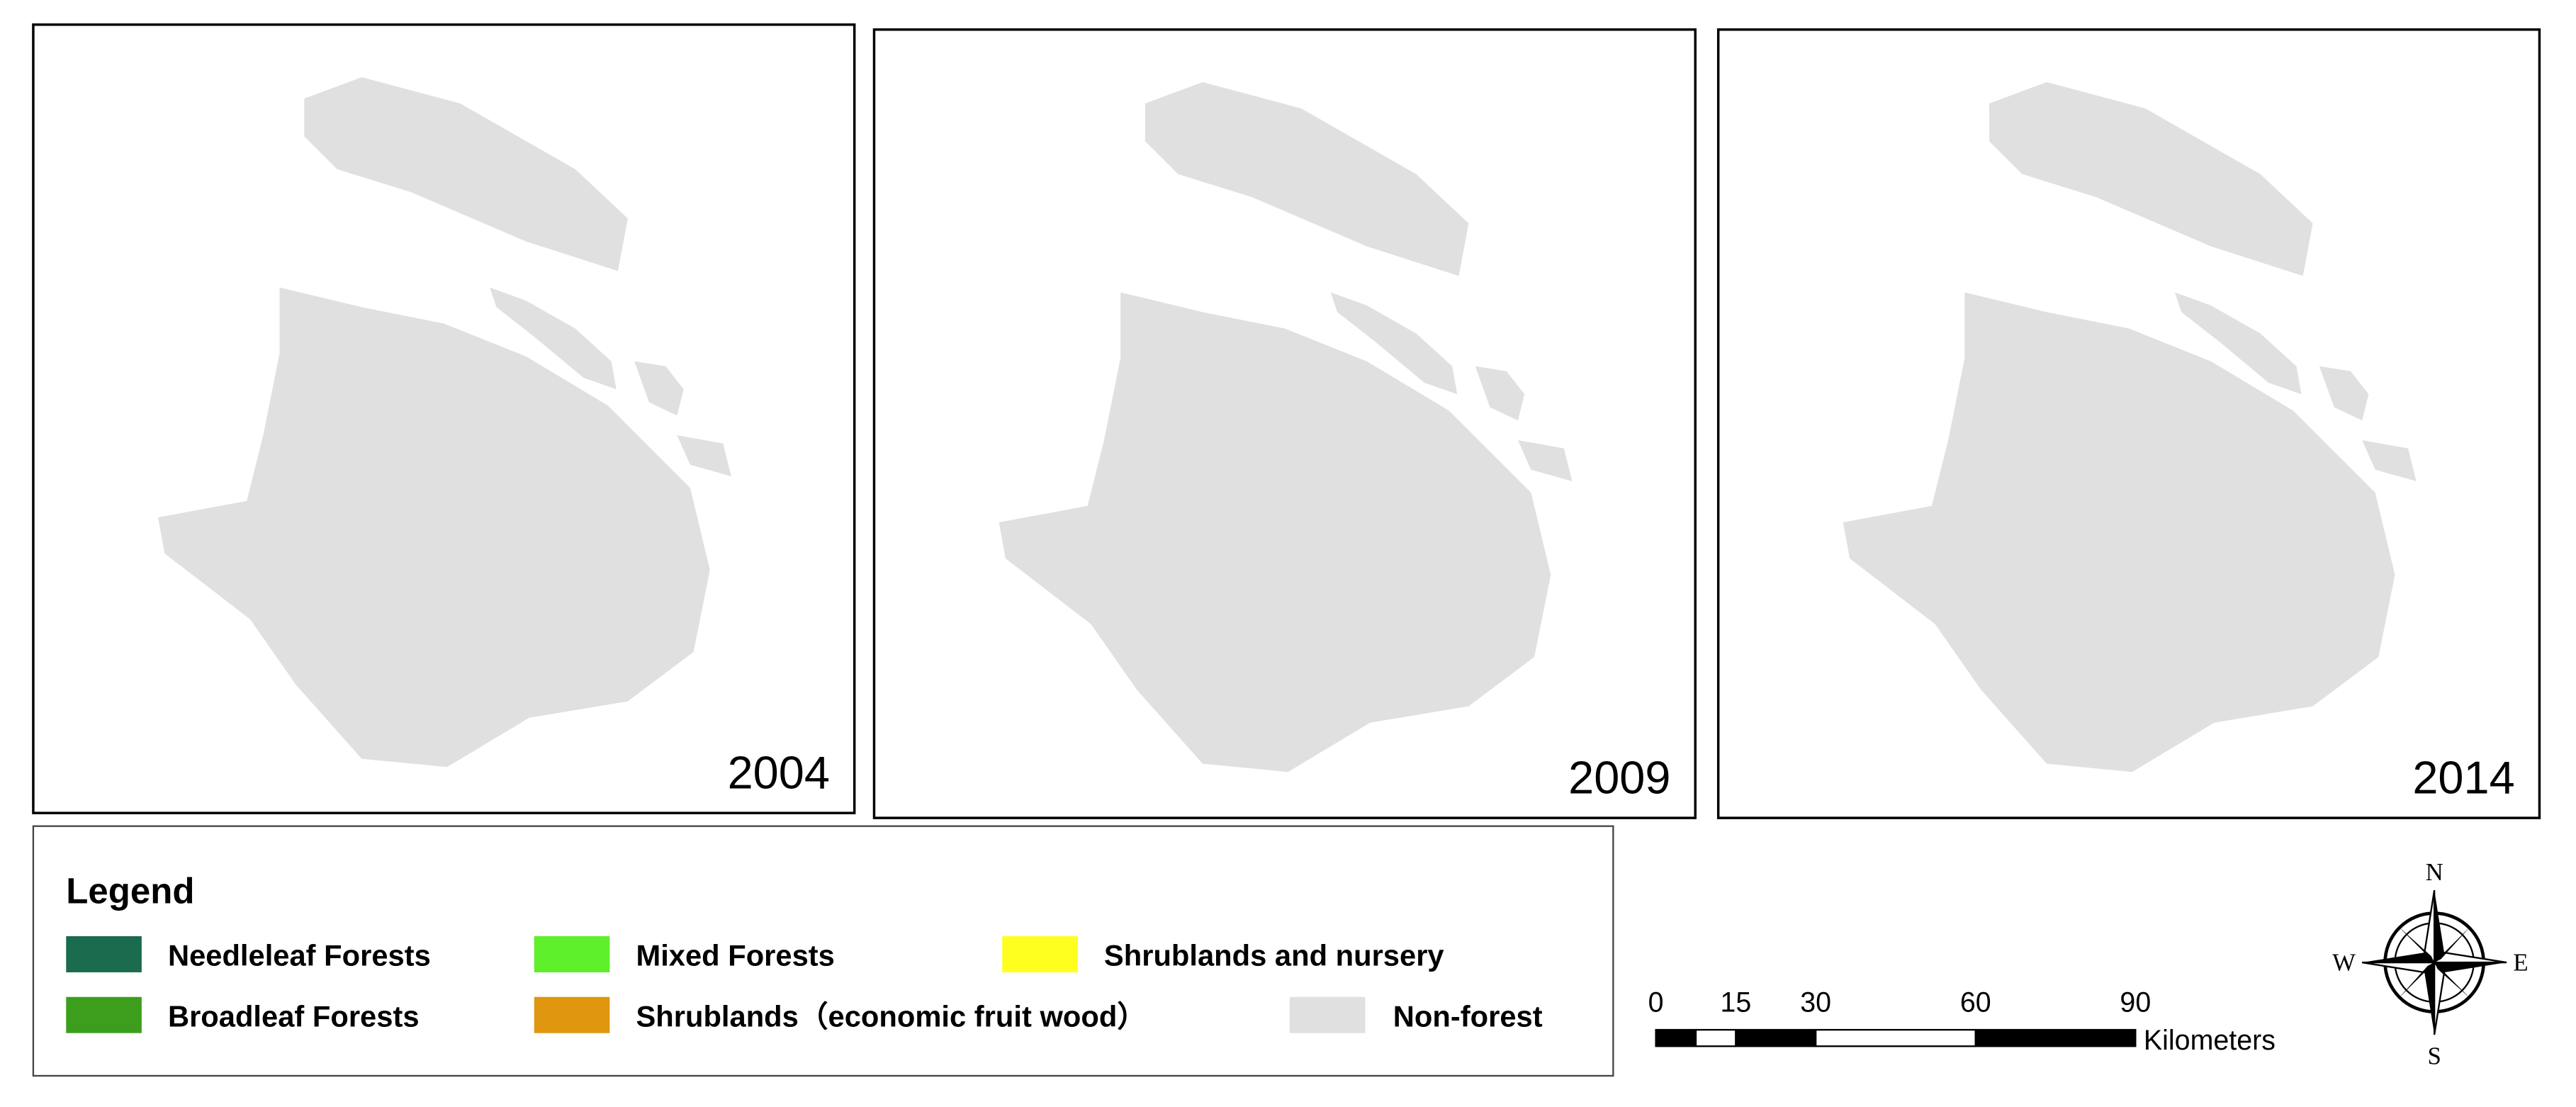  What do you see at coordinates (1975, 1002) in the screenshot?
I see `scale-label: 60` at bounding box center [1975, 1002].